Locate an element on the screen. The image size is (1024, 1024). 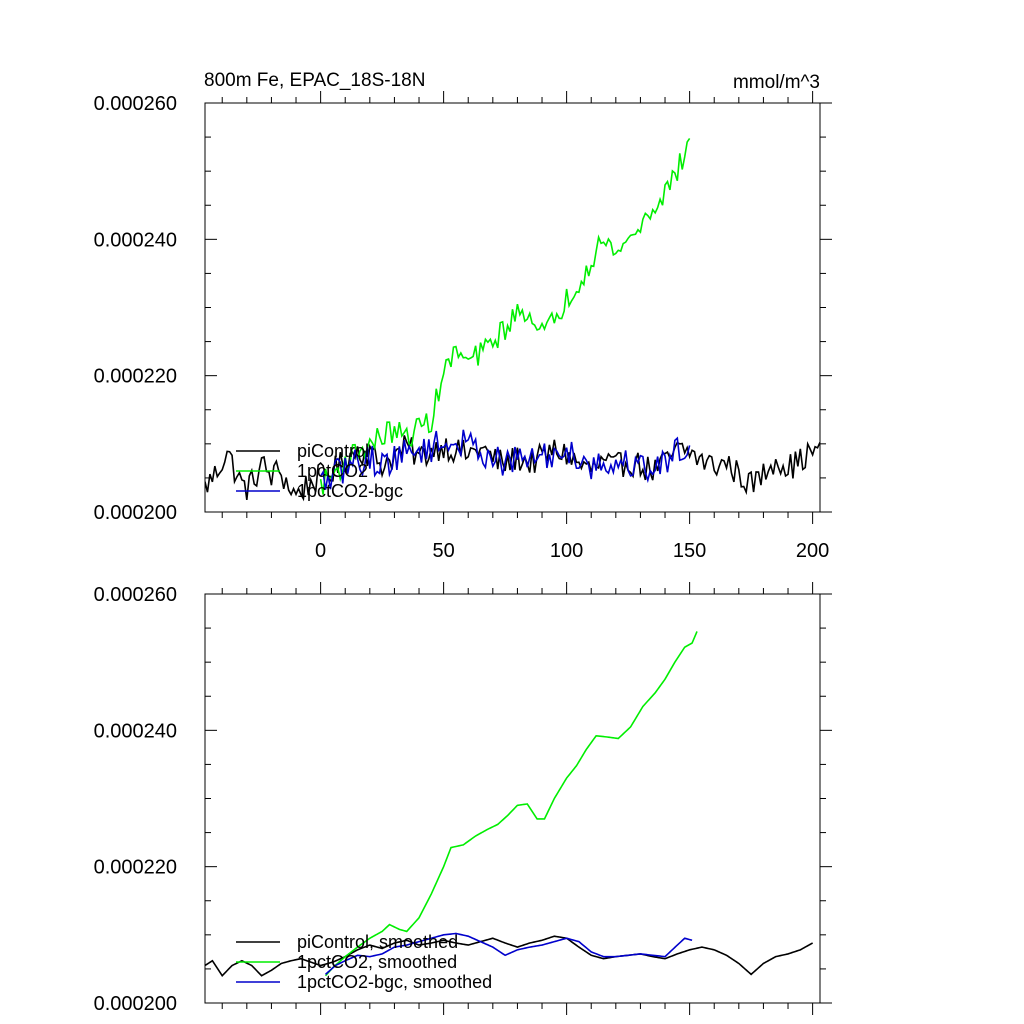
series-line-1pctco2-bgc-smoothed is located at coordinates (509, 953).